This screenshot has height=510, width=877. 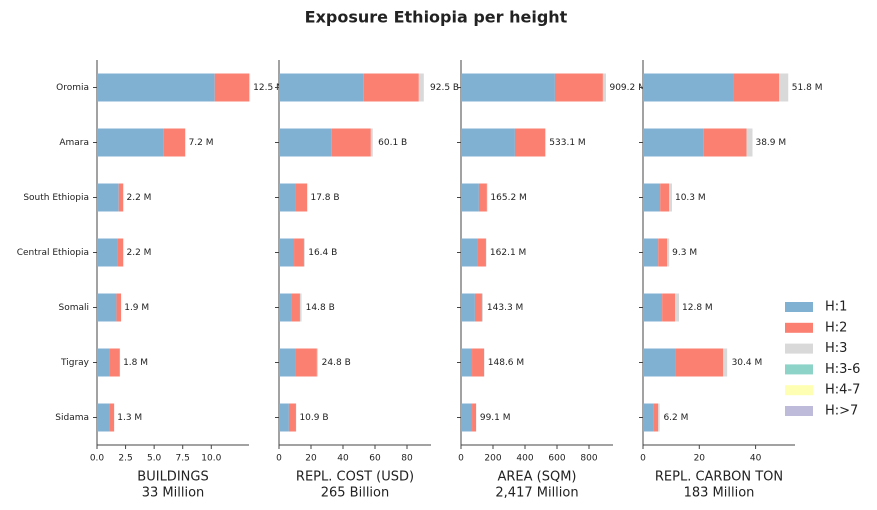 I want to click on legend-label: H:4-7, so click(x=842, y=390).